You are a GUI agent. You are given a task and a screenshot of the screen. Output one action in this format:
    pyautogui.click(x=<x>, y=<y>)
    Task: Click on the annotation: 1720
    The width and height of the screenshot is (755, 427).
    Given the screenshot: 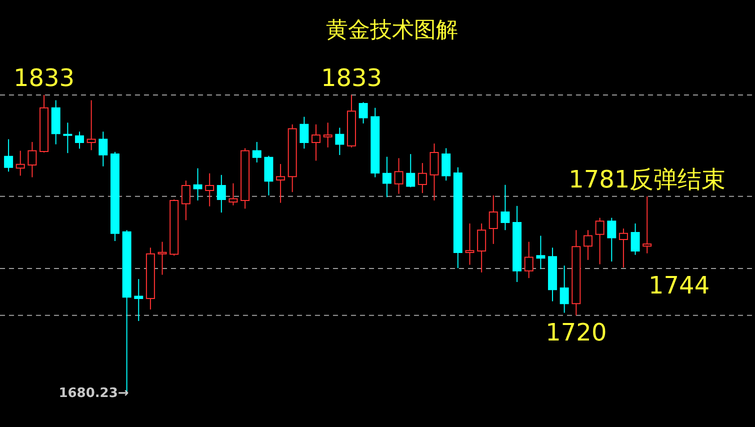 What is the action you would take?
    pyautogui.click(x=576, y=332)
    